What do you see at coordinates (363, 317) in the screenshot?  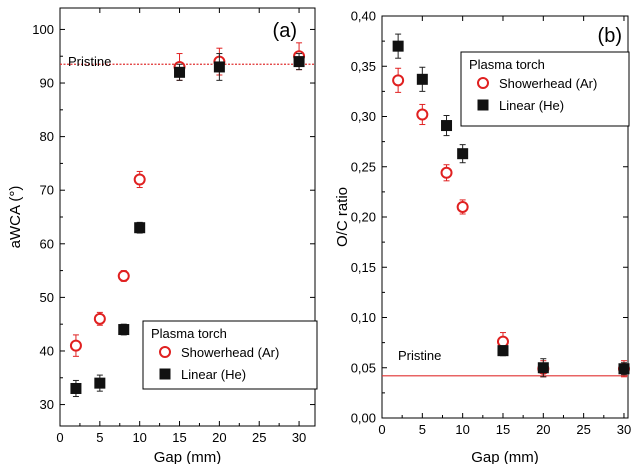 I see `y-tick-label: 0,10` at bounding box center [363, 317].